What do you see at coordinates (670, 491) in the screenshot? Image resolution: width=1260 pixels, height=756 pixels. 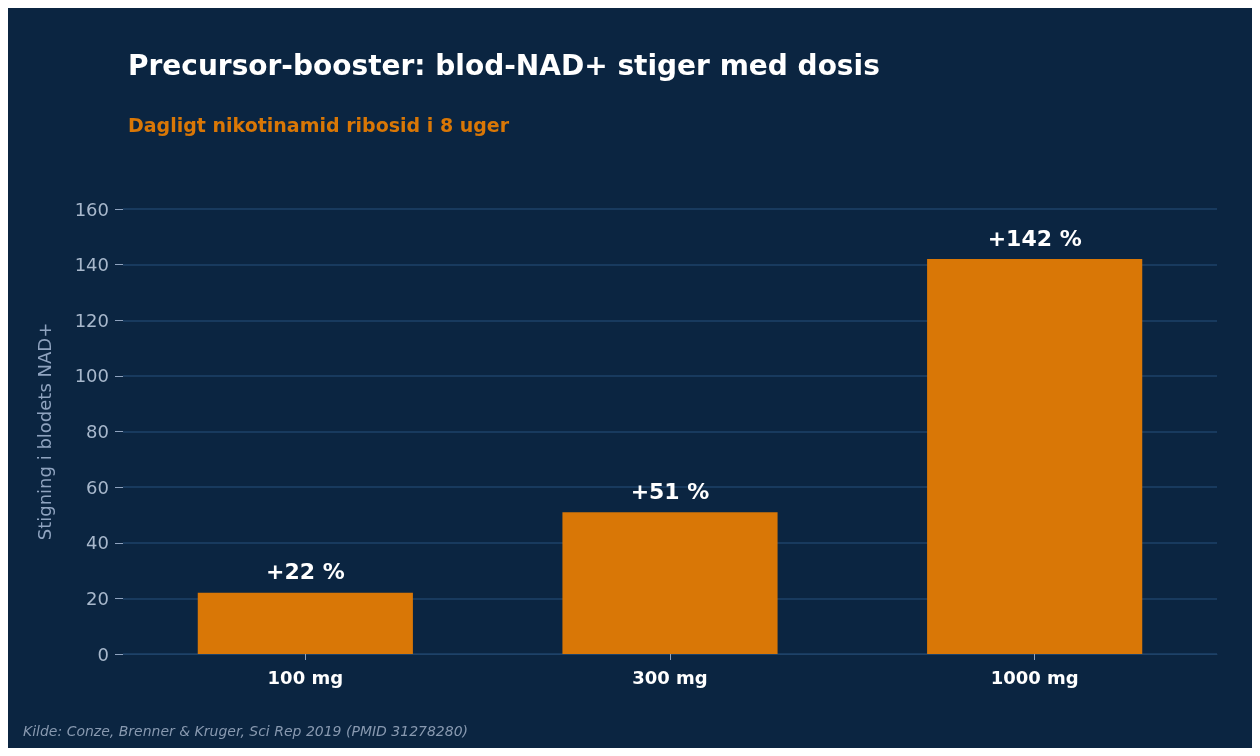 I see `data-label: +51 %` at bounding box center [670, 491].